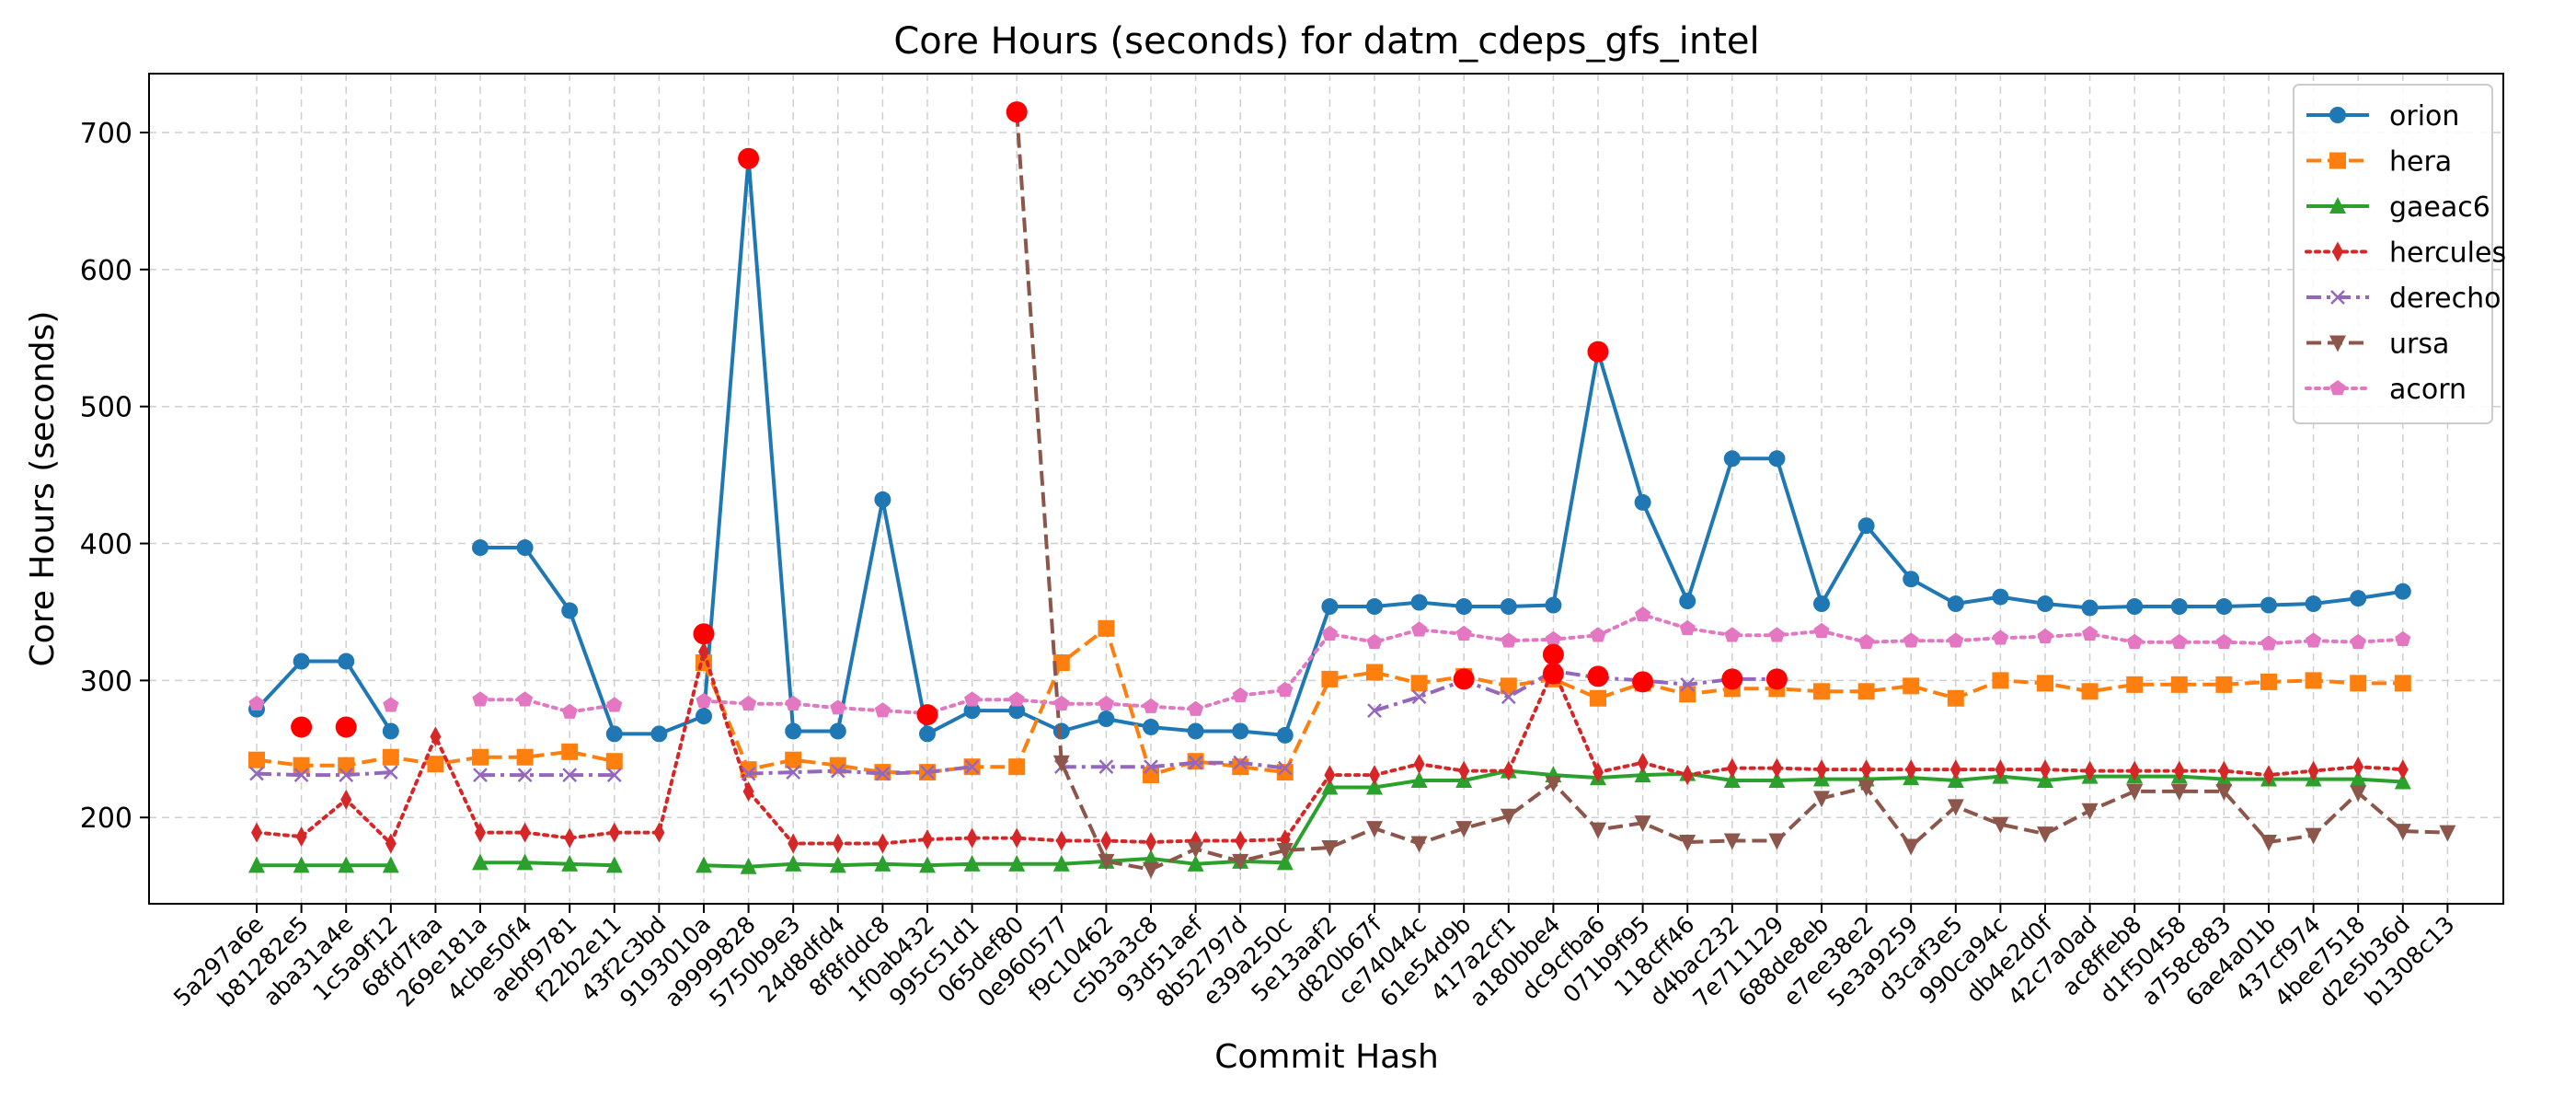 This screenshot has height=1109, width=2576. Describe the element at coordinates (2337, 160) in the screenshot. I see `legend-marker-hera` at that location.